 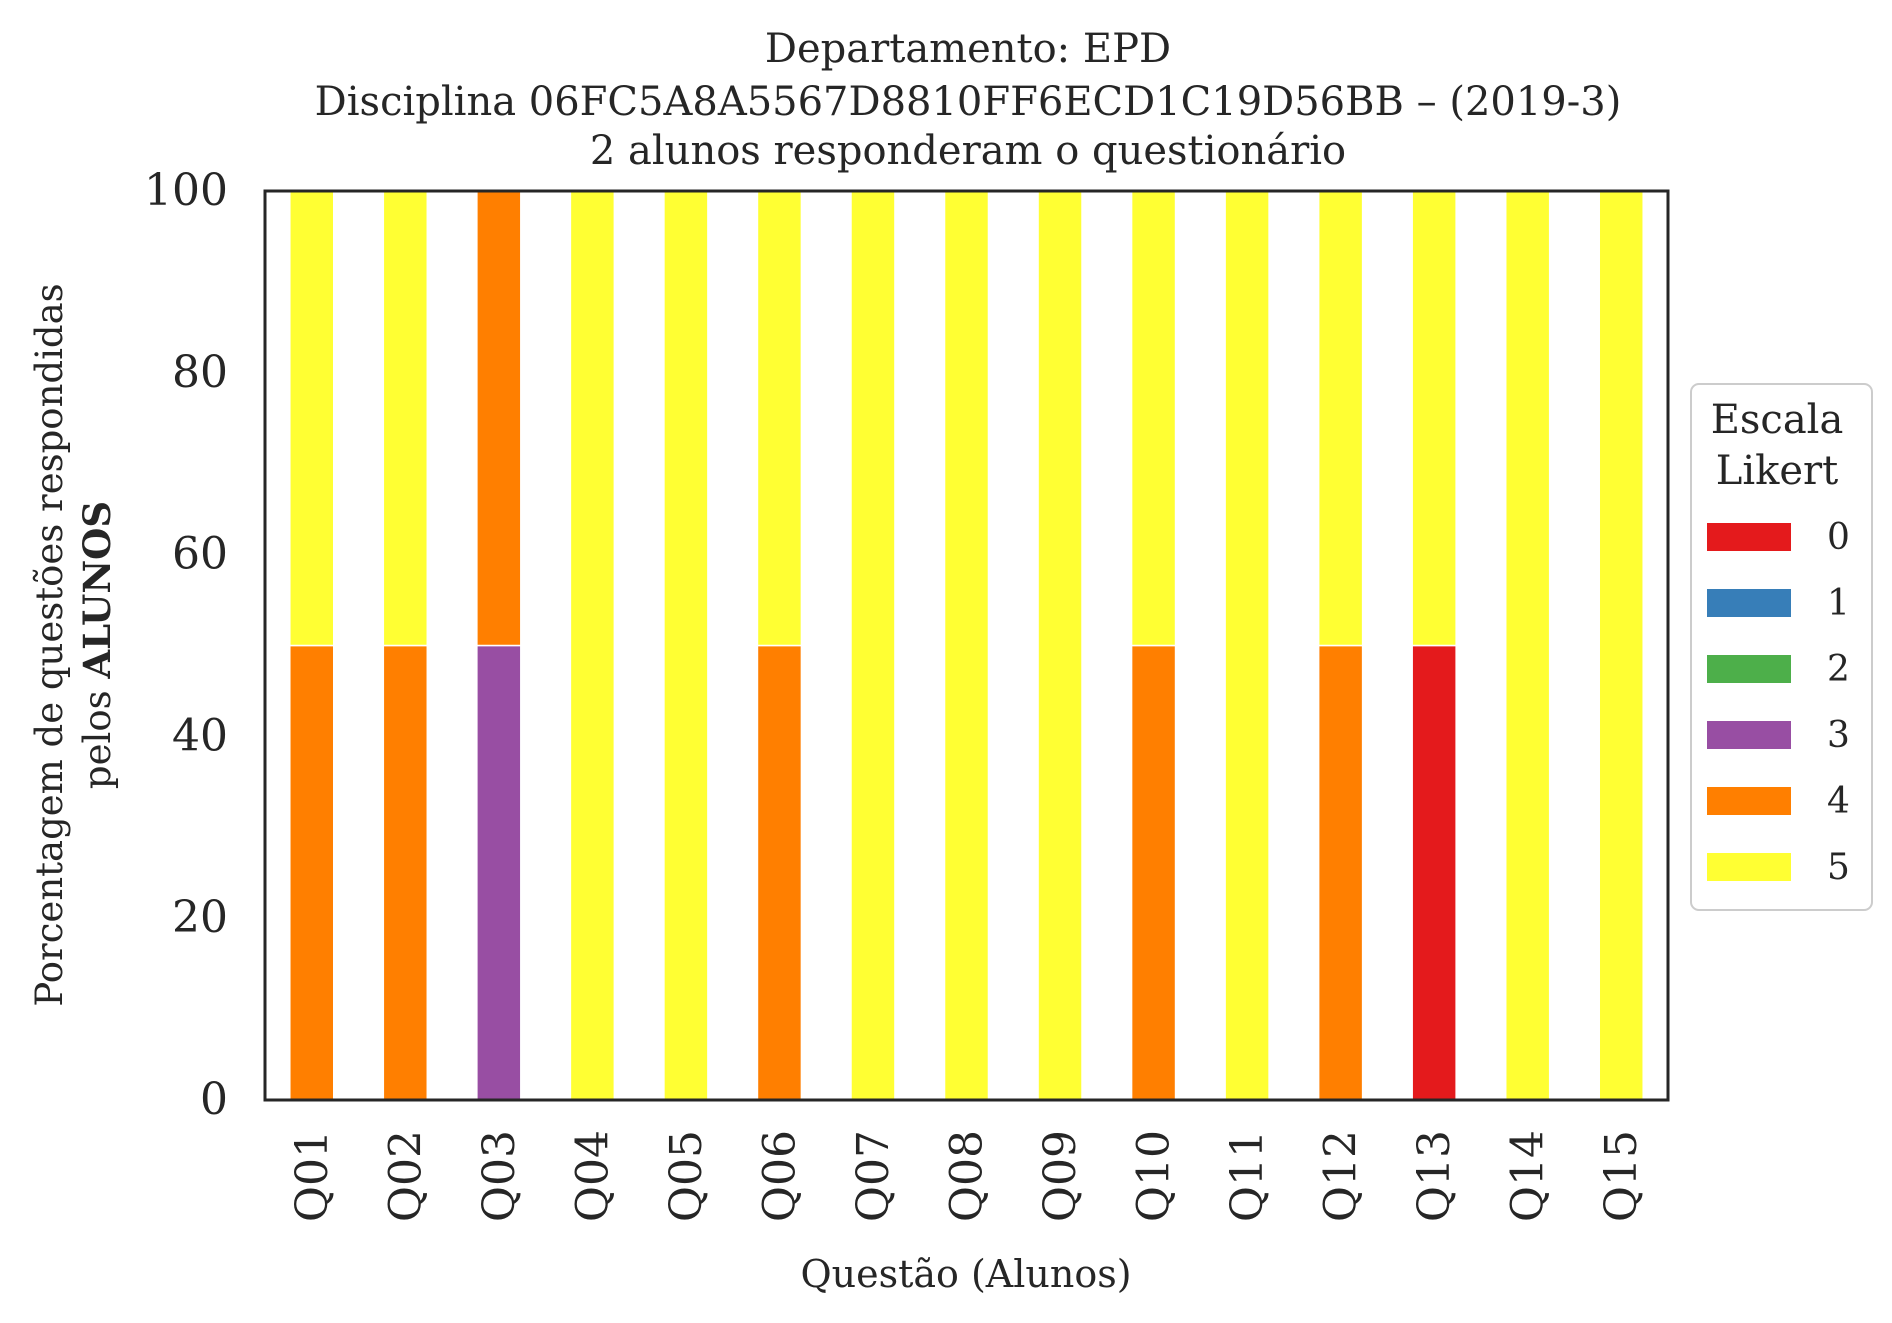 I want to click on legend-label-0: 0, so click(x=1838, y=537).